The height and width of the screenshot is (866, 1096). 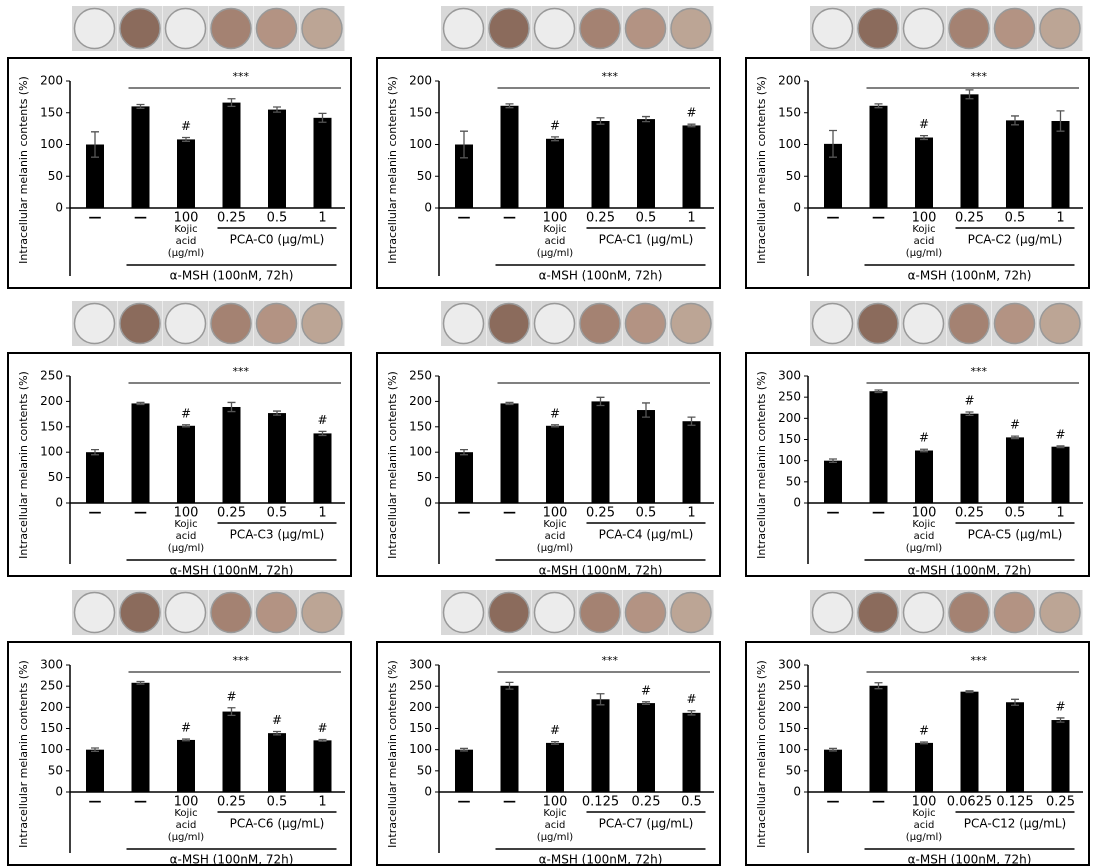 I want to click on x-tick-label: 1, so click(x=691, y=513).